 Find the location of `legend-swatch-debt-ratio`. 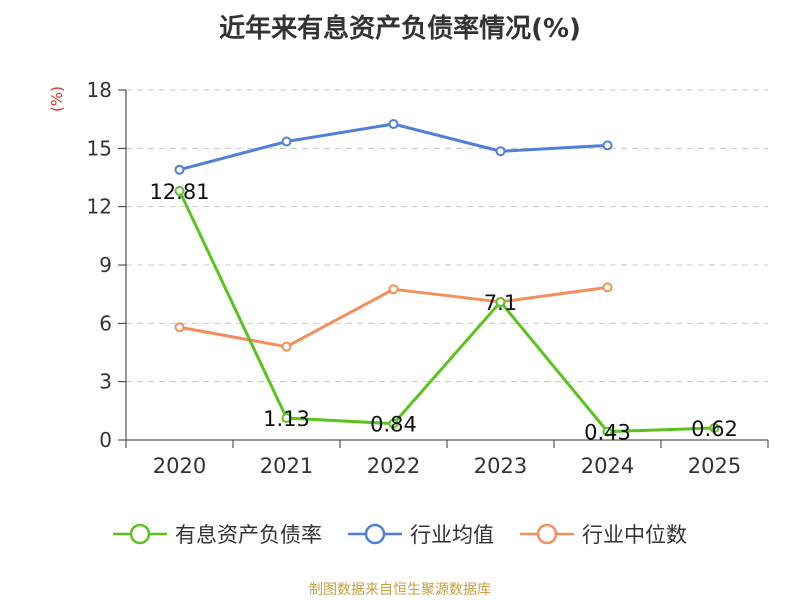

legend-swatch-debt-ratio is located at coordinates (140, 534).